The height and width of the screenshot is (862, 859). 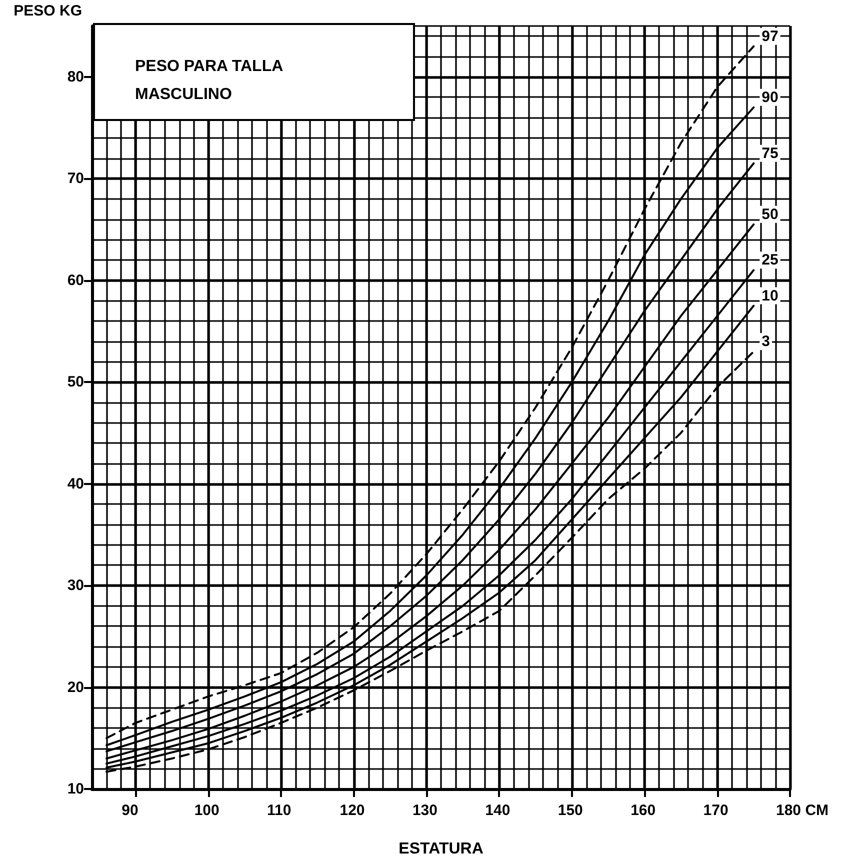 What do you see at coordinates (75, 483) in the screenshot?
I see `y-tick-label: 40` at bounding box center [75, 483].